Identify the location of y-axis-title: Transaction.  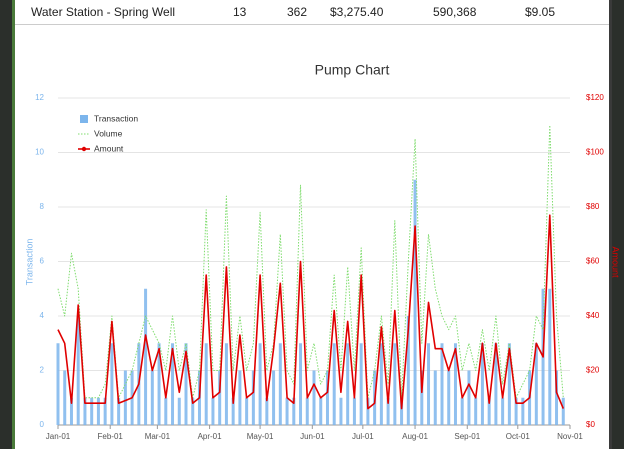
(29, 262).